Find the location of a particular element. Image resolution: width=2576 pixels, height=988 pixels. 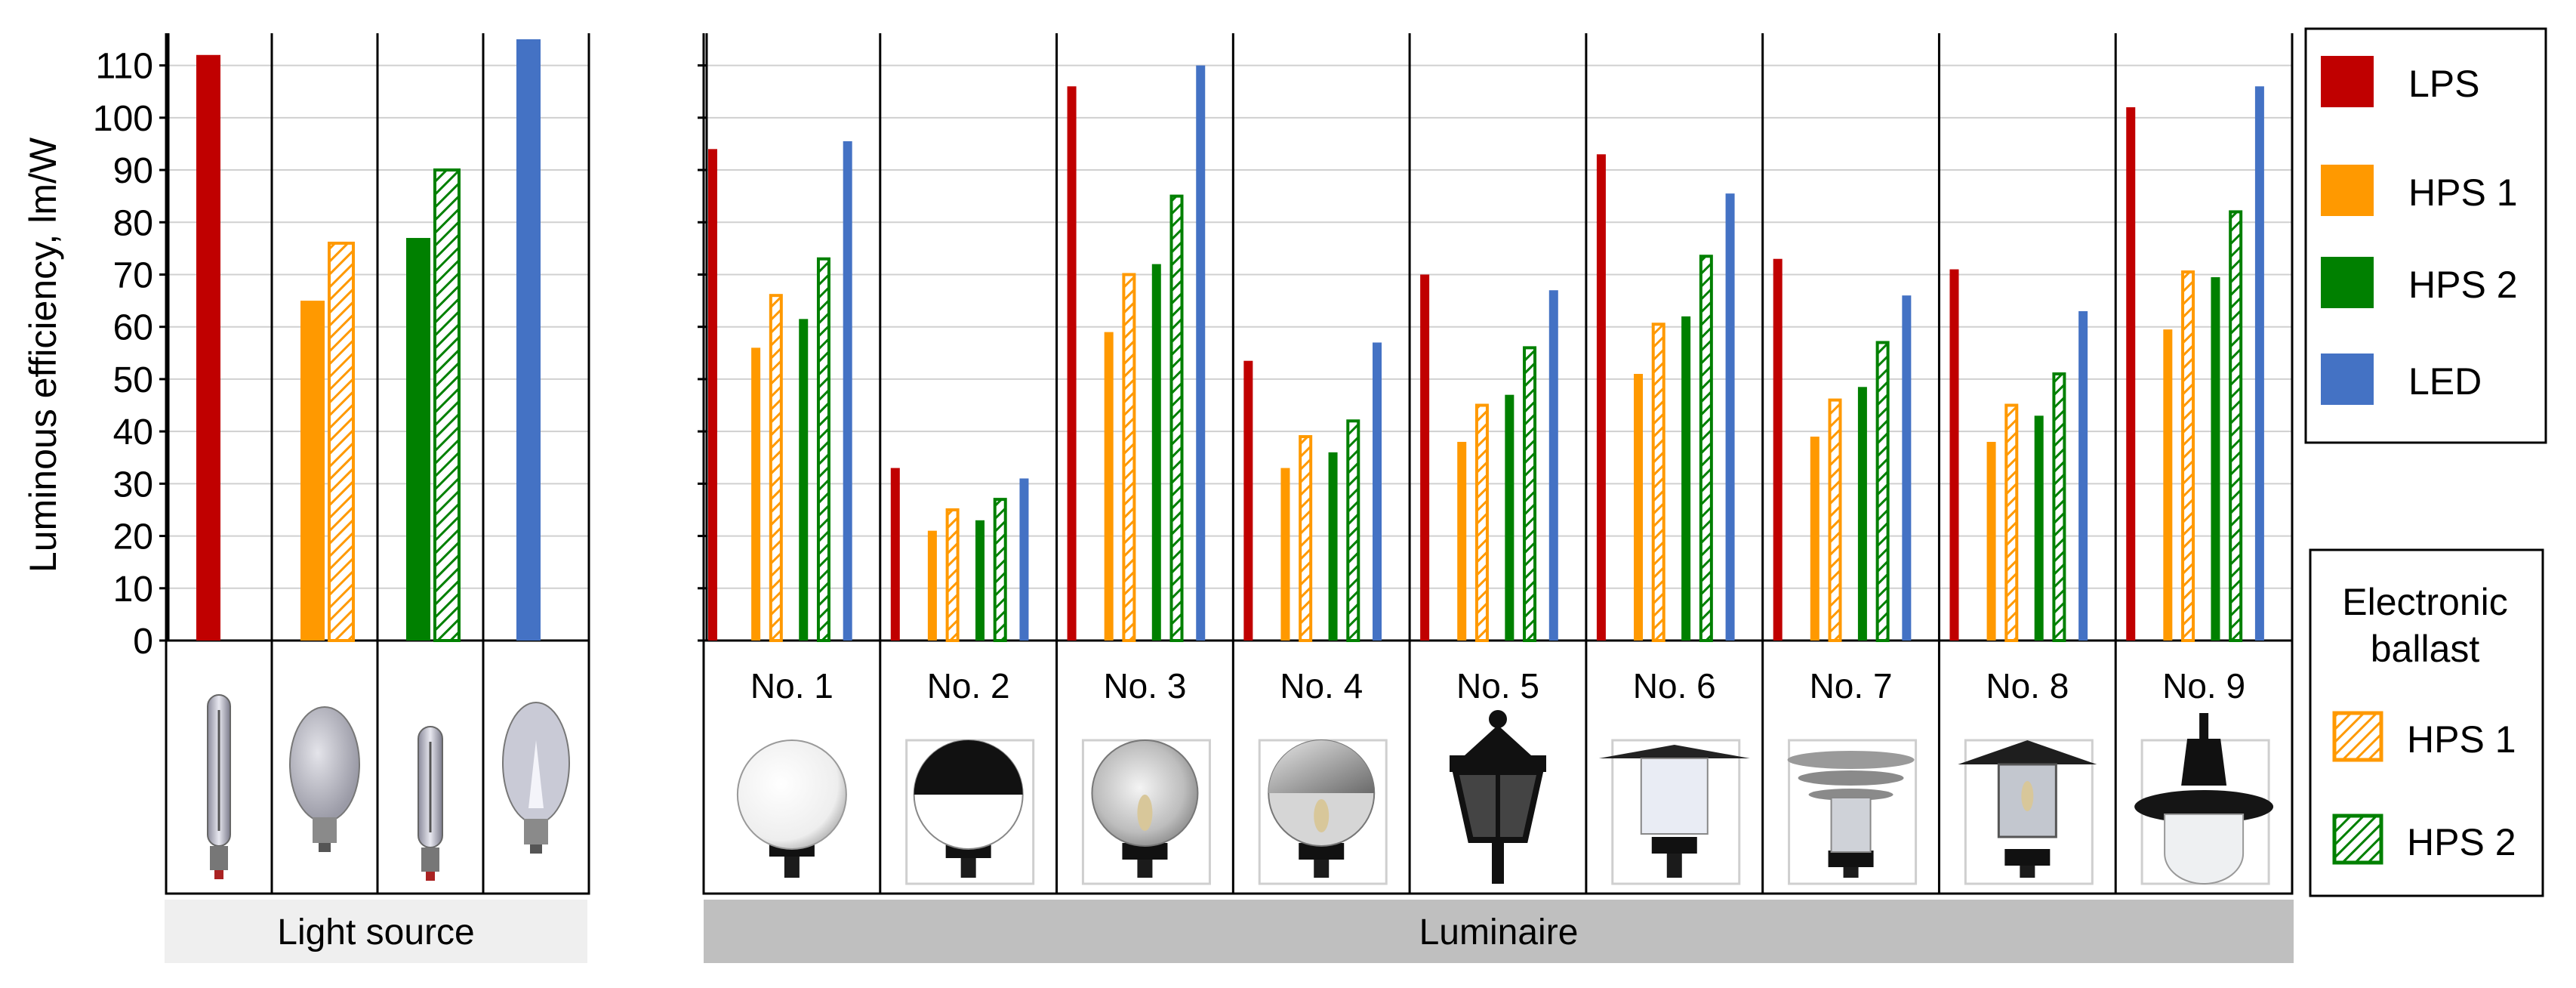

group-label: No. 3 is located at coordinates (1144, 685).